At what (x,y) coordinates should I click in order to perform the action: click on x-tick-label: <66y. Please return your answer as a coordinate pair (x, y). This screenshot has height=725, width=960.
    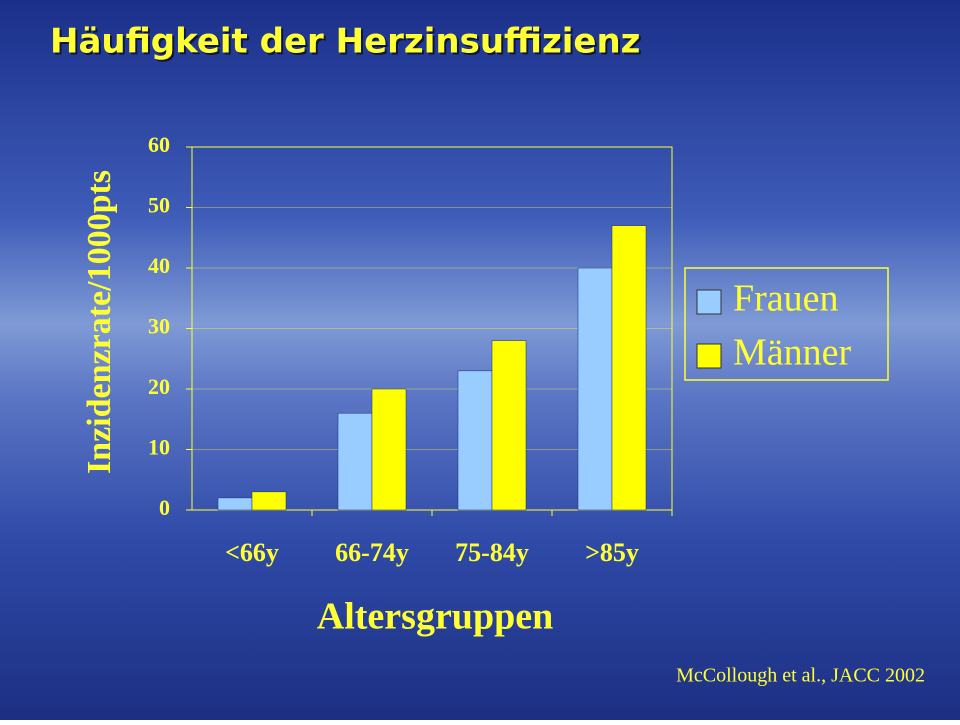
    Looking at the image, I should click on (252, 552).